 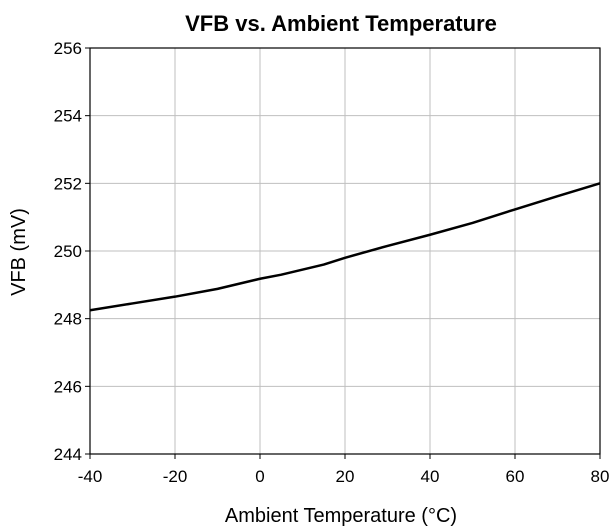 I want to click on y-tick-label: 244, so click(x=68, y=454).